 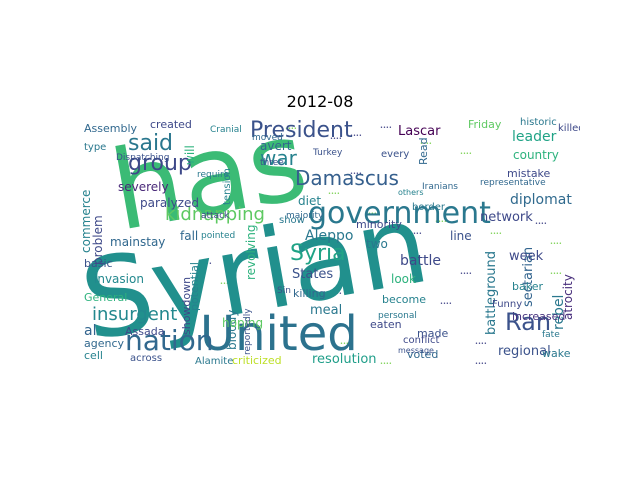 What do you see at coordinates (377, 244) in the screenshot?
I see `cloud-word-two: two` at bounding box center [377, 244].